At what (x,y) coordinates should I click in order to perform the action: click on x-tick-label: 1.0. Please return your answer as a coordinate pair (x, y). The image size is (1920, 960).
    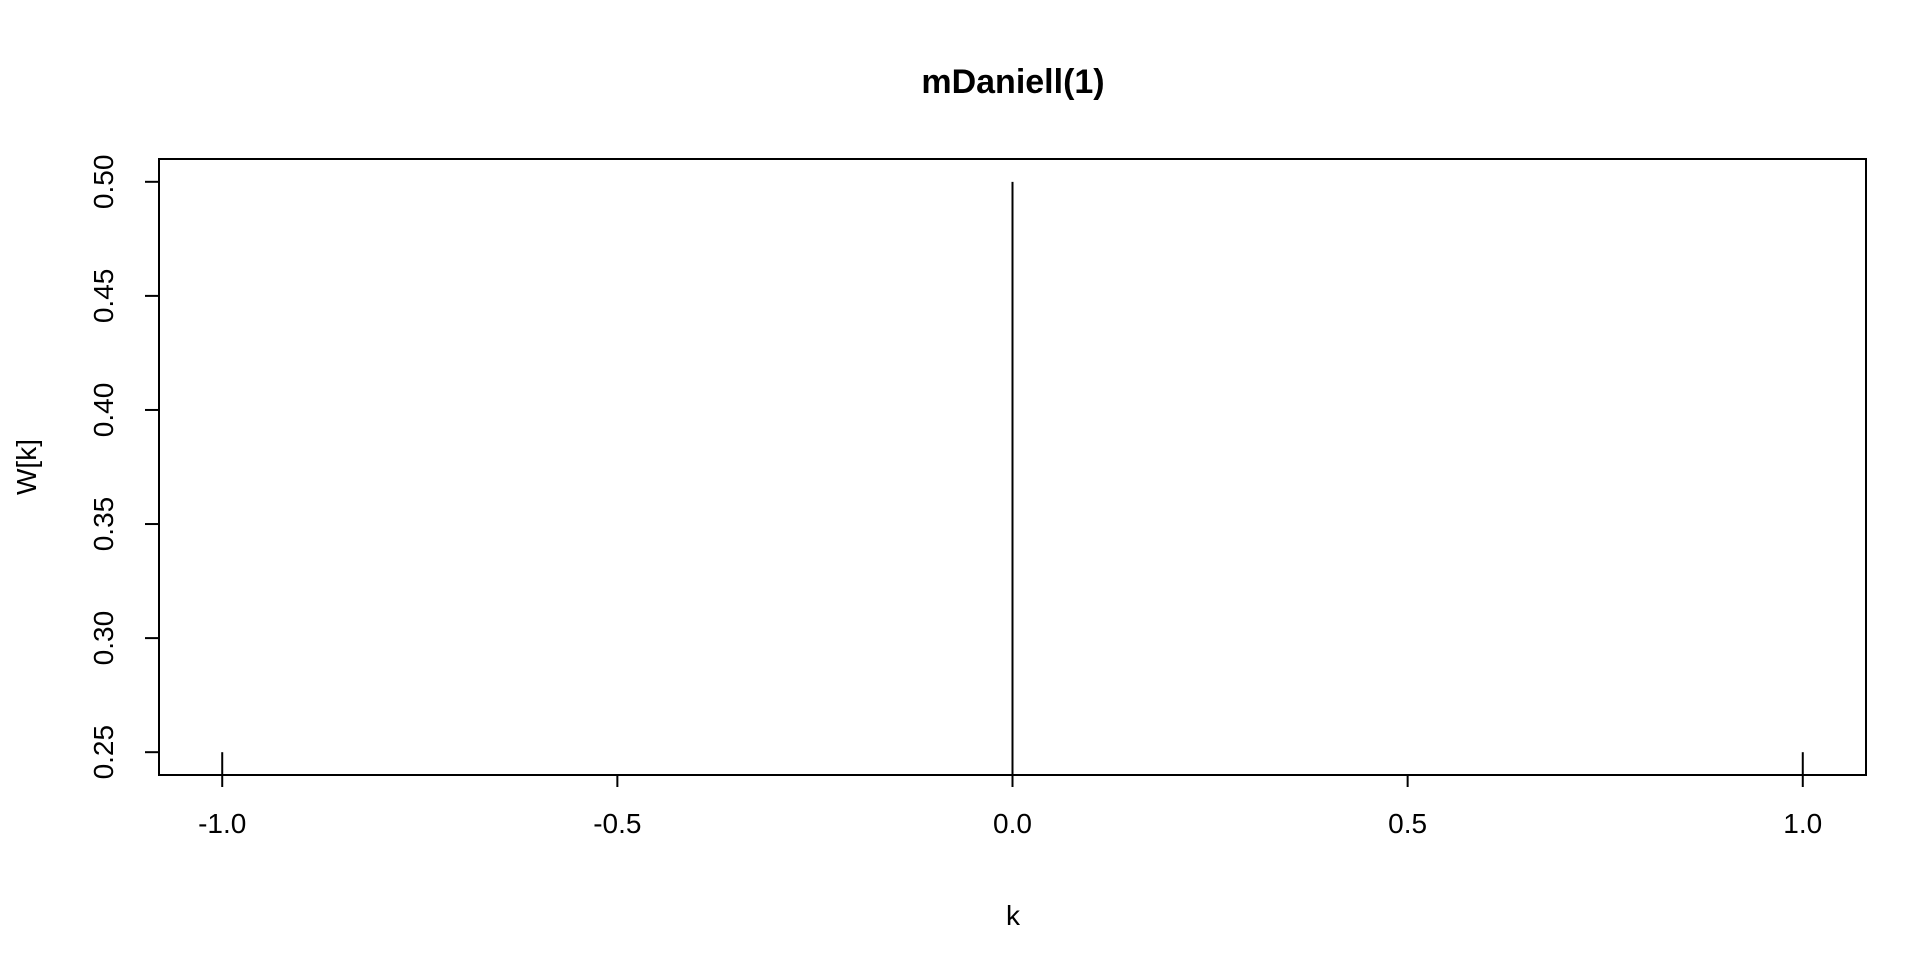
    Looking at the image, I should click on (1802, 823).